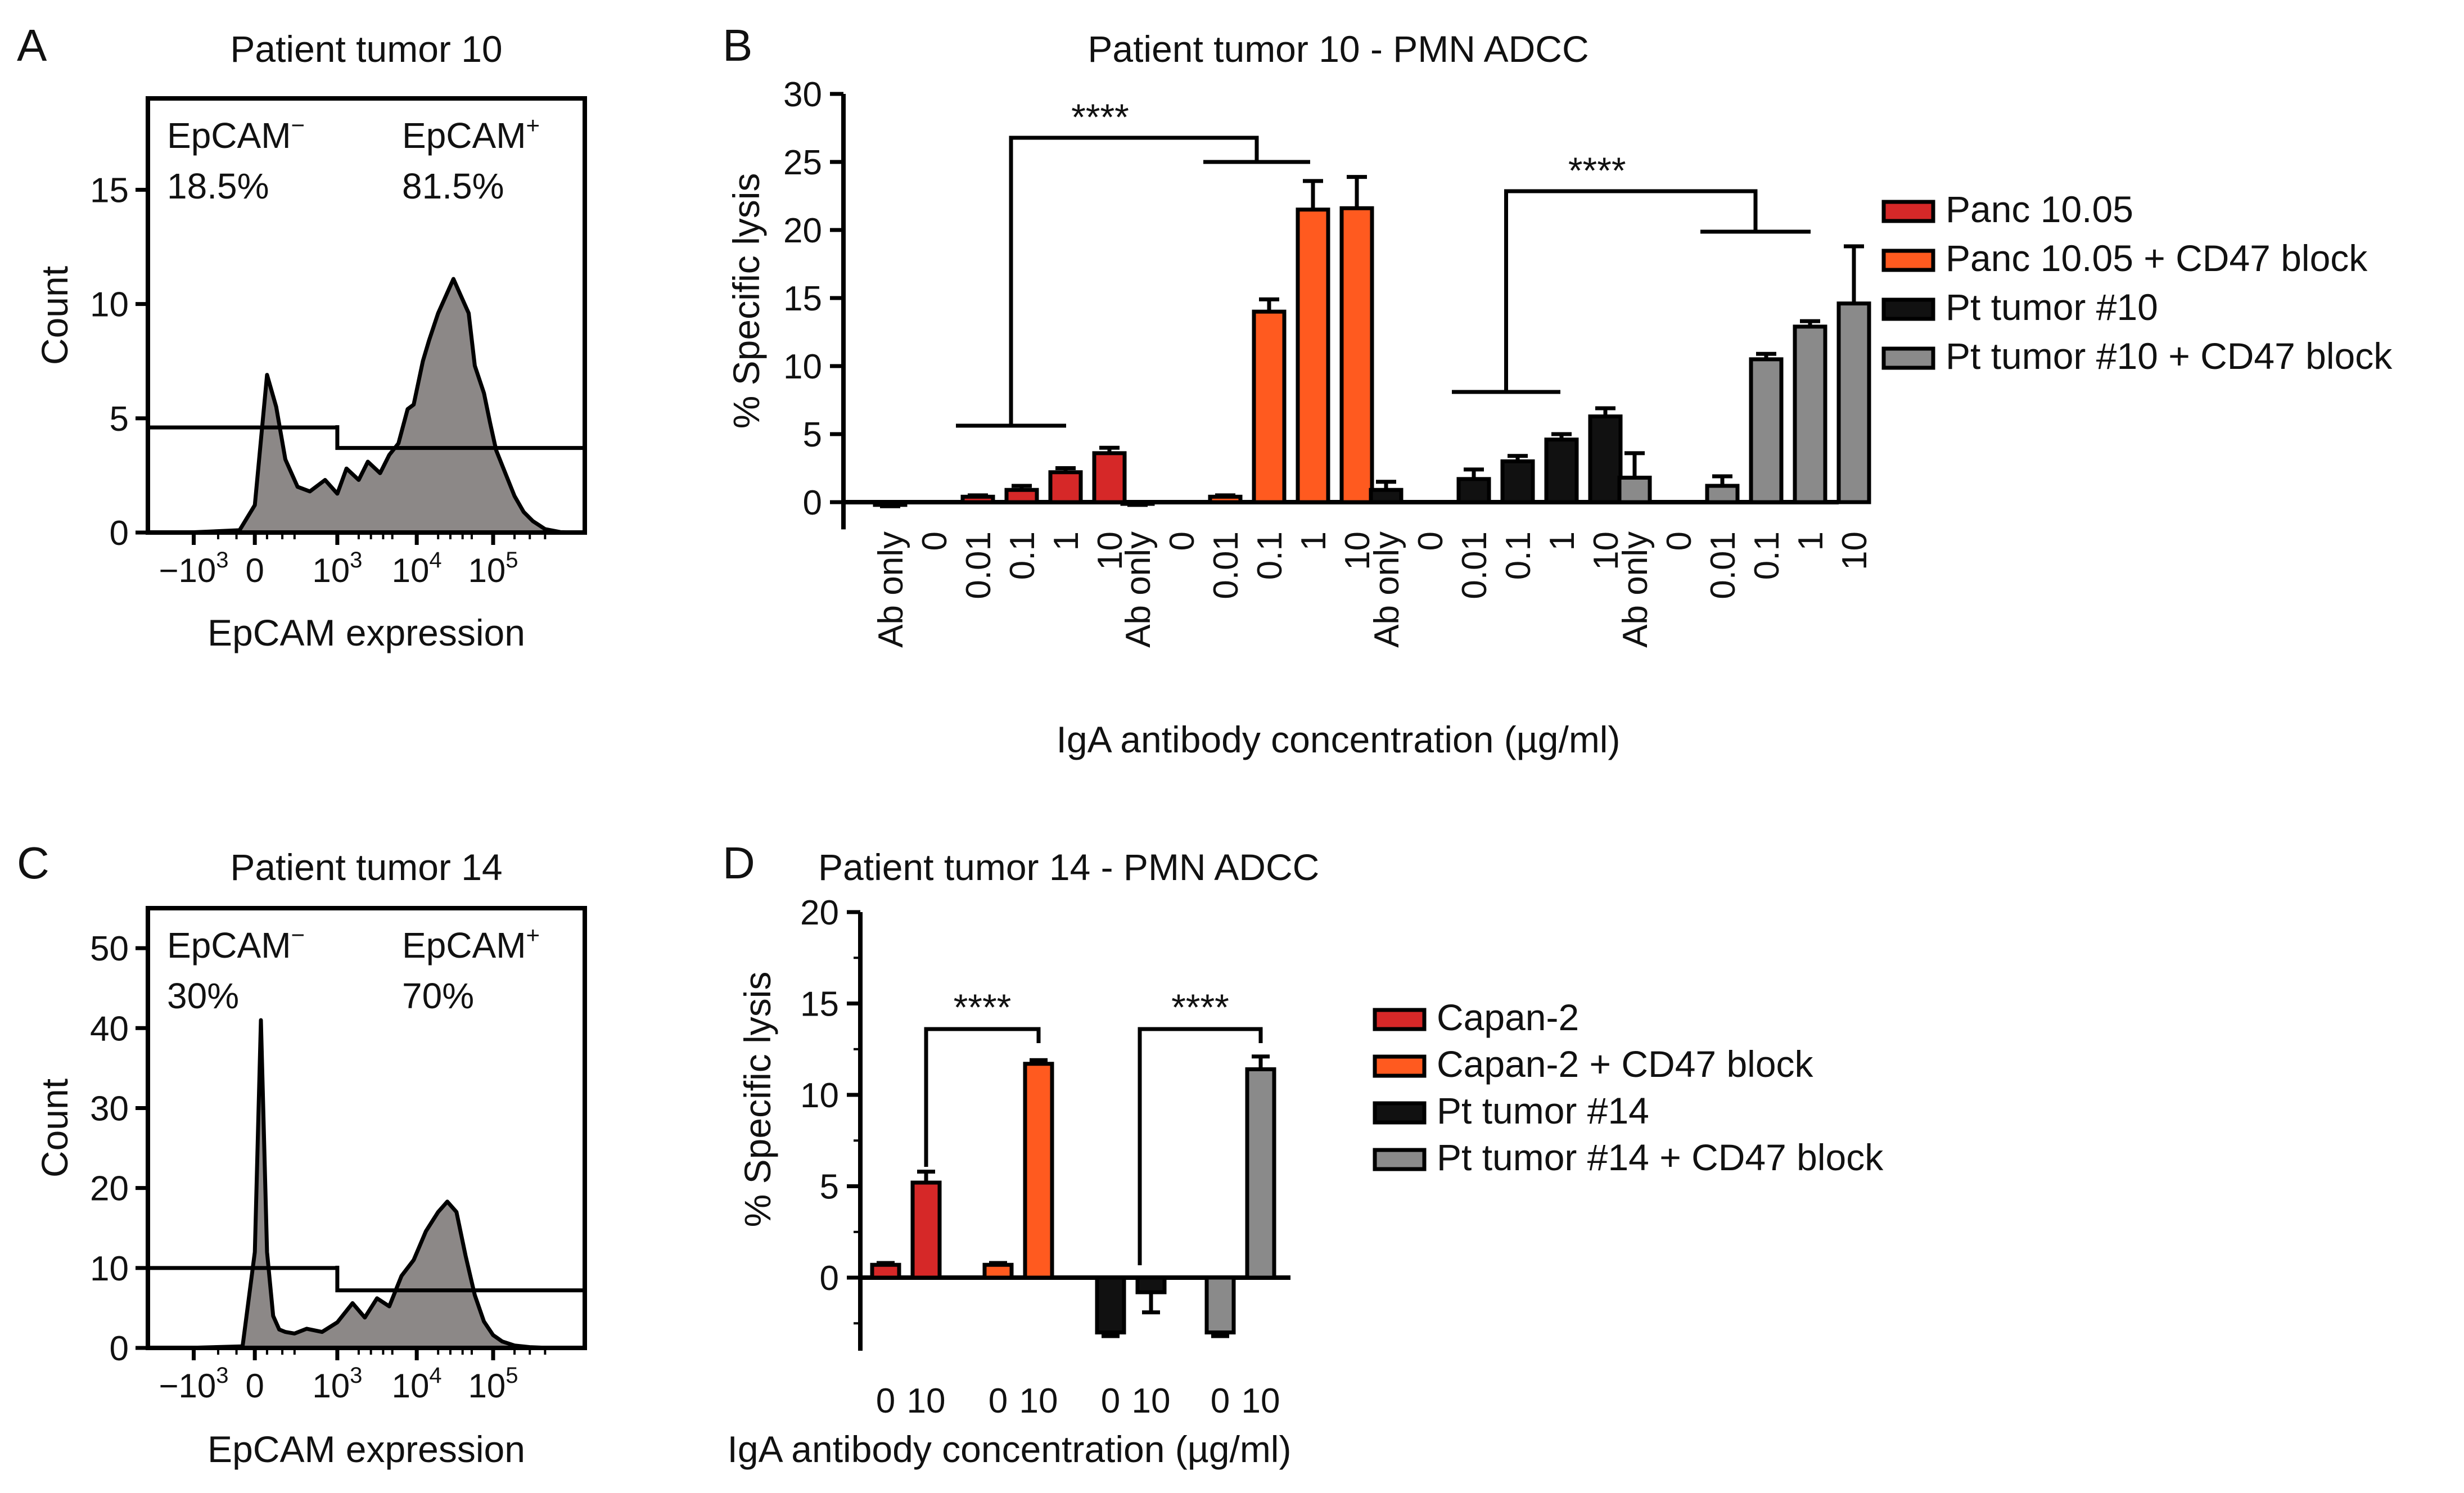 The width and height of the screenshot is (2464, 1493). What do you see at coordinates (983, 1007) in the screenshot?
I see `significance-stars: ****` at bounding box center [983, 1007].